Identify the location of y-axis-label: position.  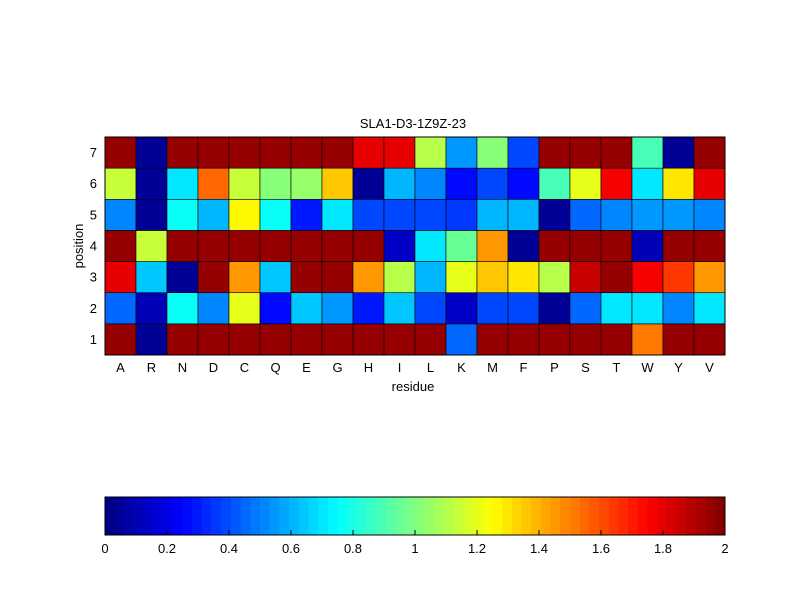
(78, 246).